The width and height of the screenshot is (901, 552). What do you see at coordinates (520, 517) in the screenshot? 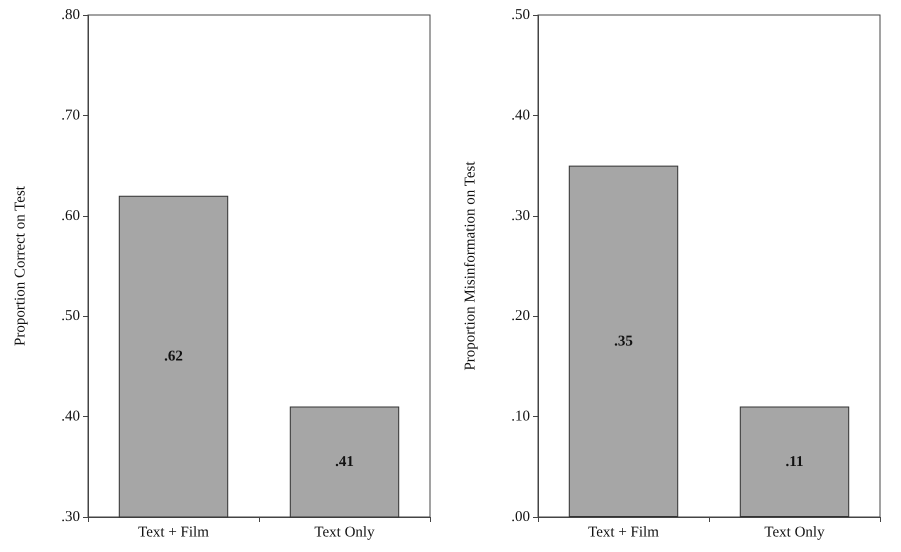
I see `y-tick-label: .00` at bounding box center [520, 517].